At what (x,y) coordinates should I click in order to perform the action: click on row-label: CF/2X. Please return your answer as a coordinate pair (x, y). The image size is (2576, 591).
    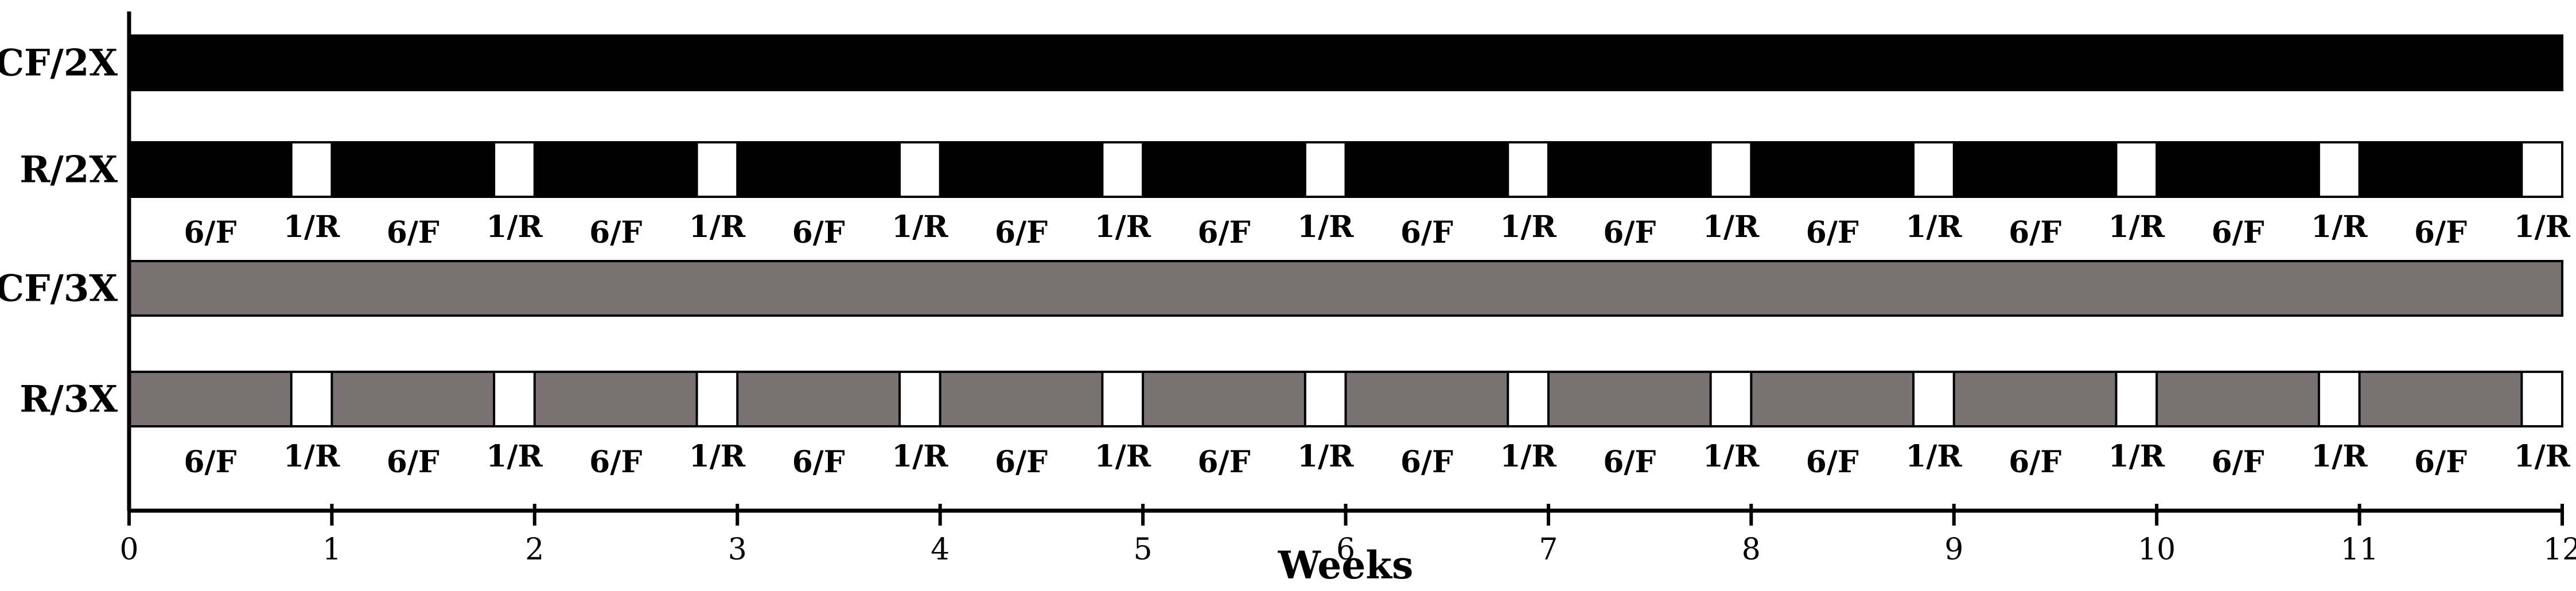
    Looking at the image, I should click on (59, 63).